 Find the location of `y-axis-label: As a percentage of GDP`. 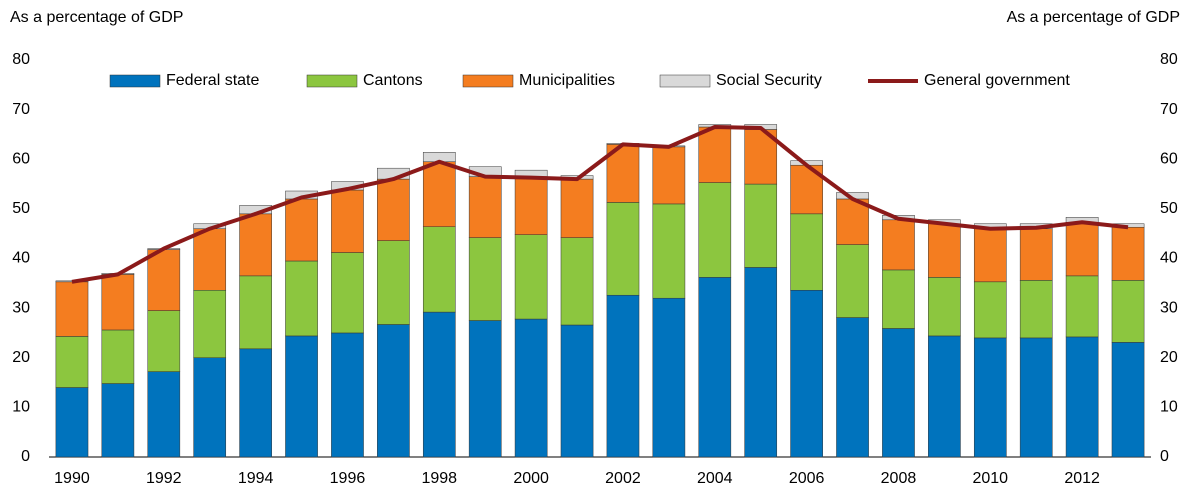

y-axis-label: As a percentage of GDP is located at coordinates (96, 17).